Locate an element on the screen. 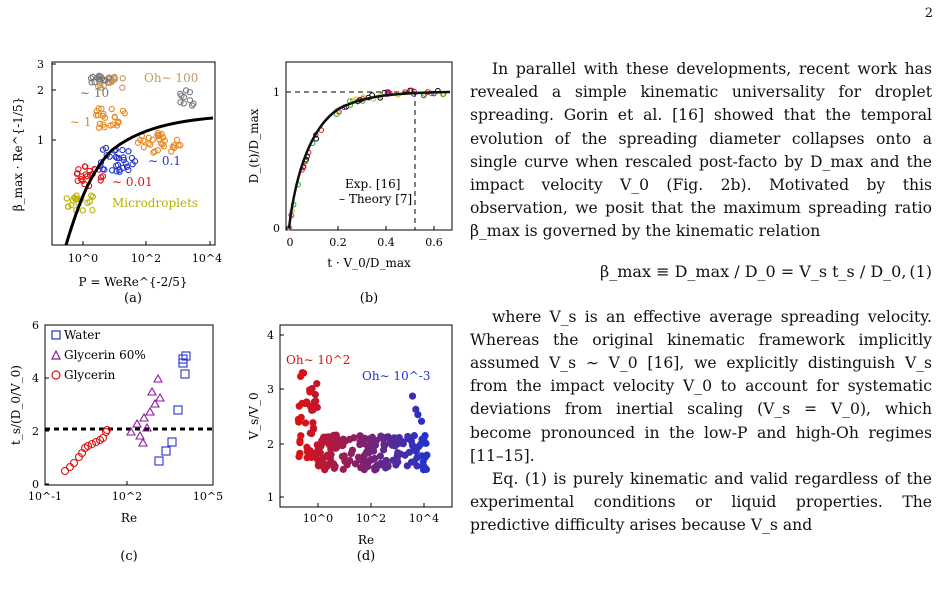  equation-number: (1) is located at coordinates (920, 271).